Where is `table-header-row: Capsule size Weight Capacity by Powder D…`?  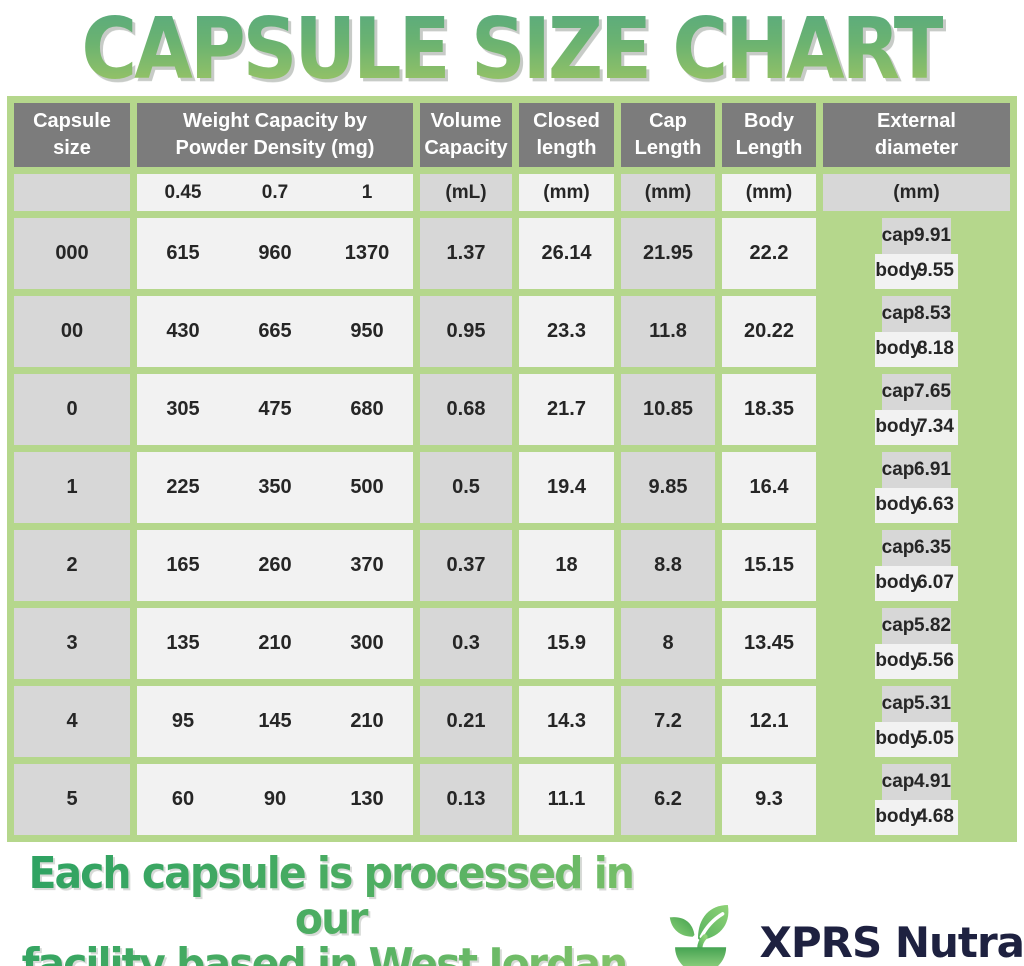 table-header-row: Capsule size Weight Capacity by Powder D… is located at coordinates (512, 135).